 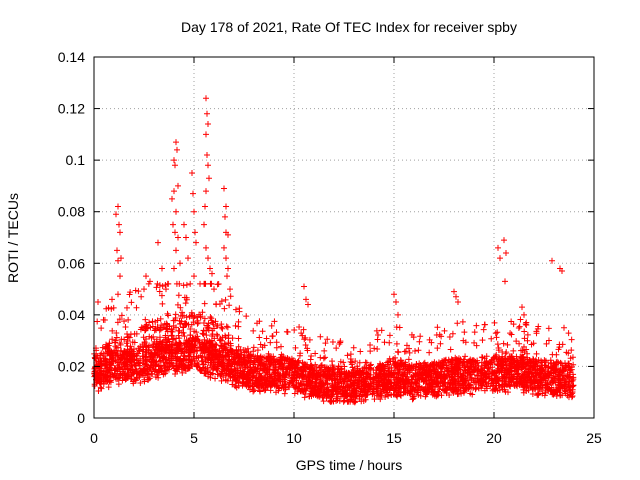 I want to click on y-tick-label: 0.08, so click(x=71, y=212).